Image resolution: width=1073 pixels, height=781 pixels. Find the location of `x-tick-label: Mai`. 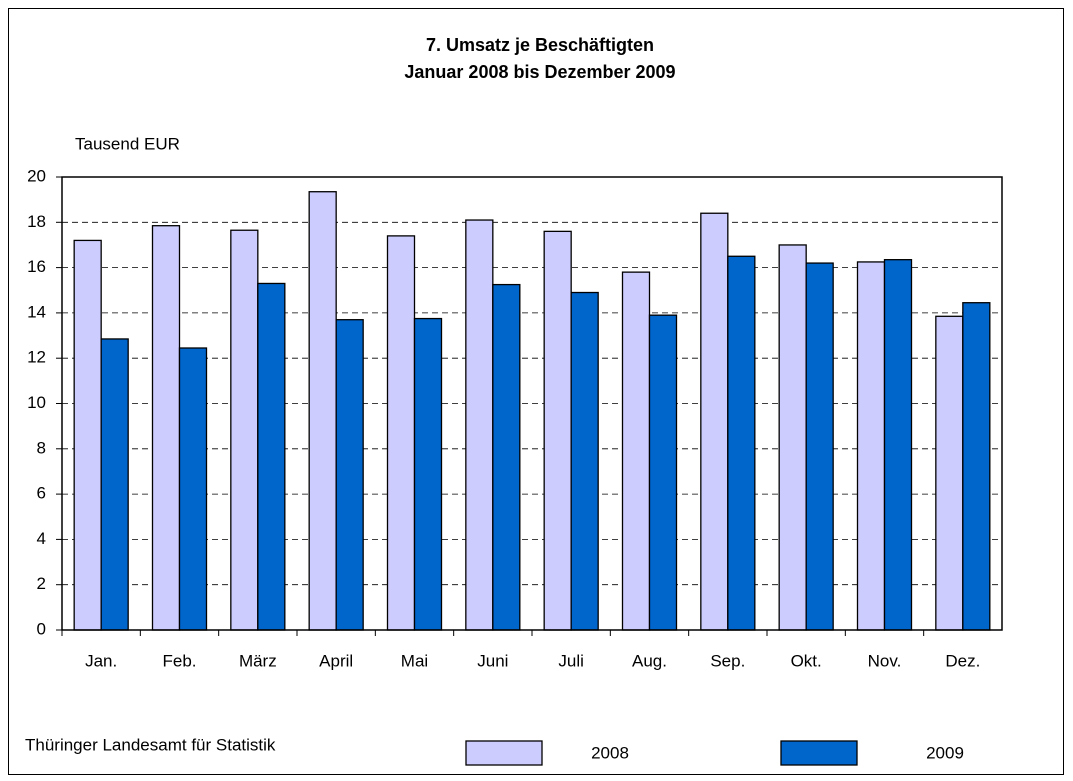

x-tick-label: Mai is located at coordinates (414, 660).